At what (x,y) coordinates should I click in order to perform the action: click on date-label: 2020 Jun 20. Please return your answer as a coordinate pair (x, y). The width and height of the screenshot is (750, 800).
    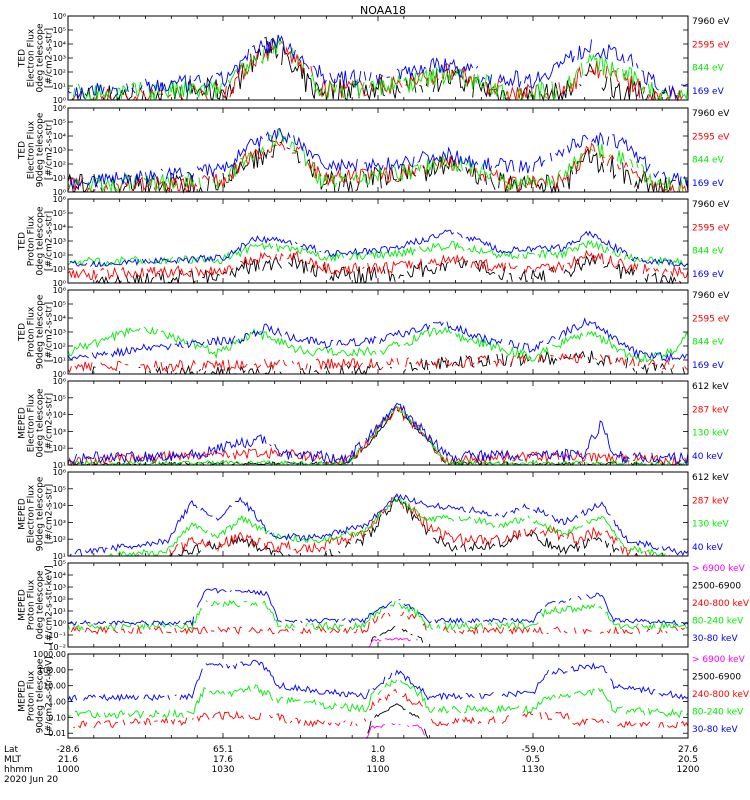
    Looking at the image, I should click on (31, 780).